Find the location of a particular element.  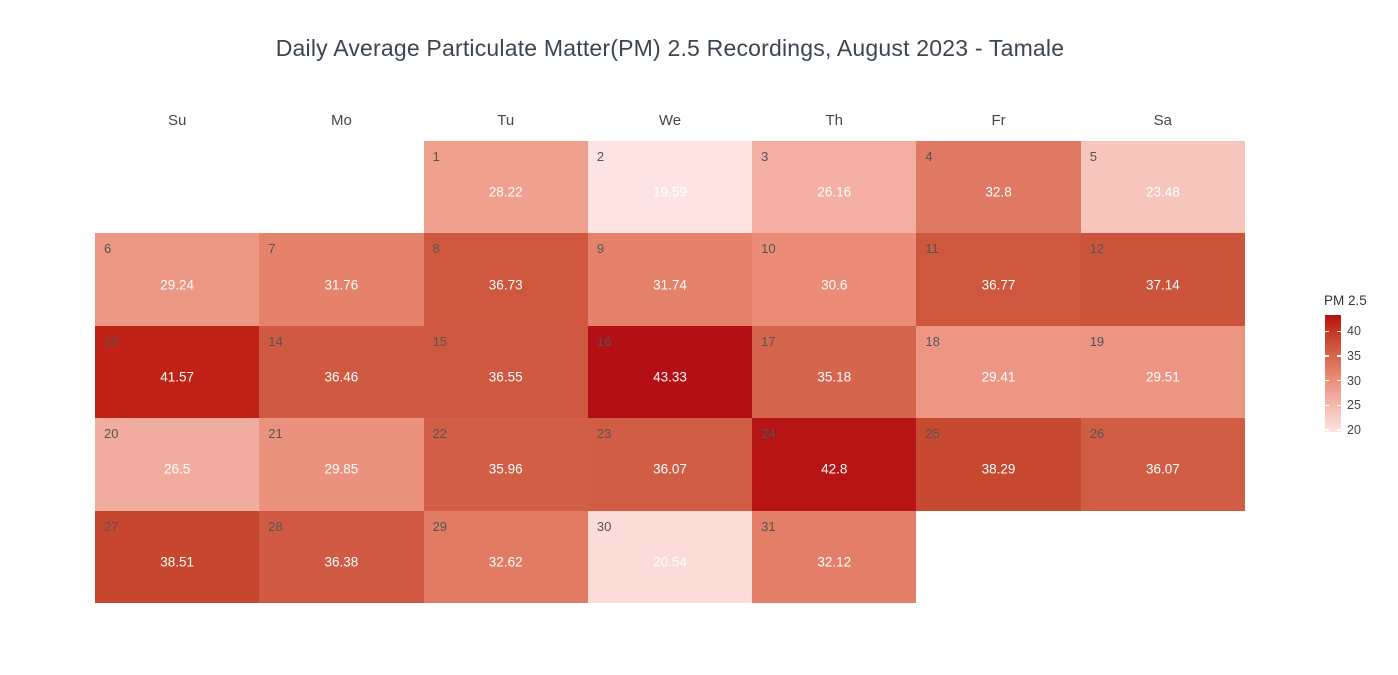

calendar-cell-day-20: 20 26.5 is located at coordinates (177, 464).